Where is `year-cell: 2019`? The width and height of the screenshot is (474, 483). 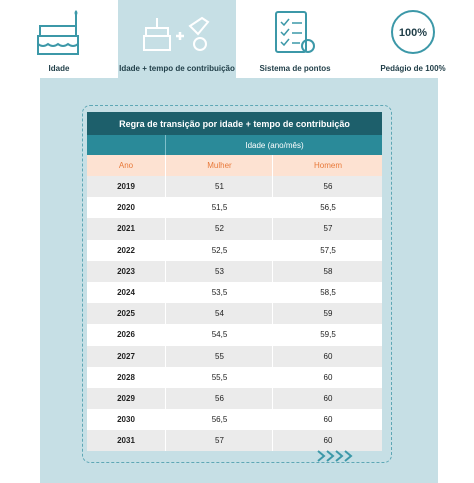
year-cell: 2019 is located at coordinates (126, 187).